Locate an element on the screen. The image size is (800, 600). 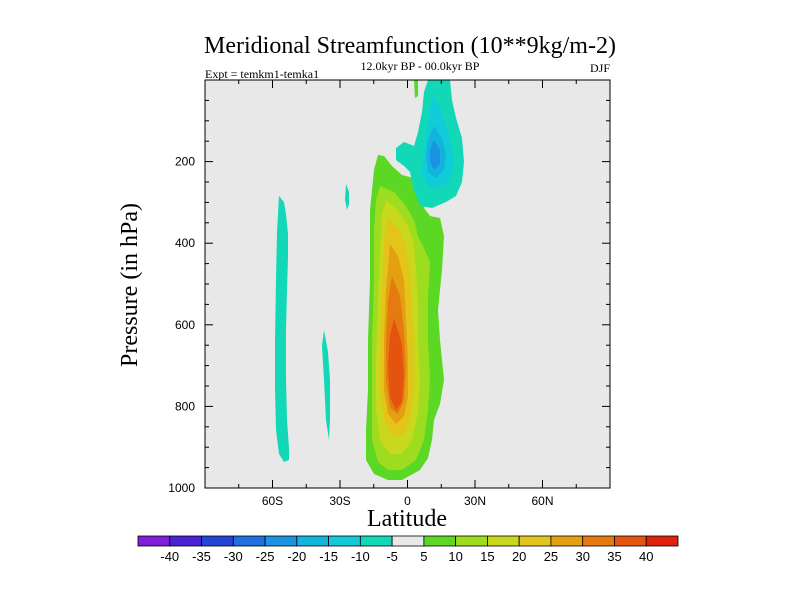
y-tick-label: 600 is located at coordinates (185, 325).